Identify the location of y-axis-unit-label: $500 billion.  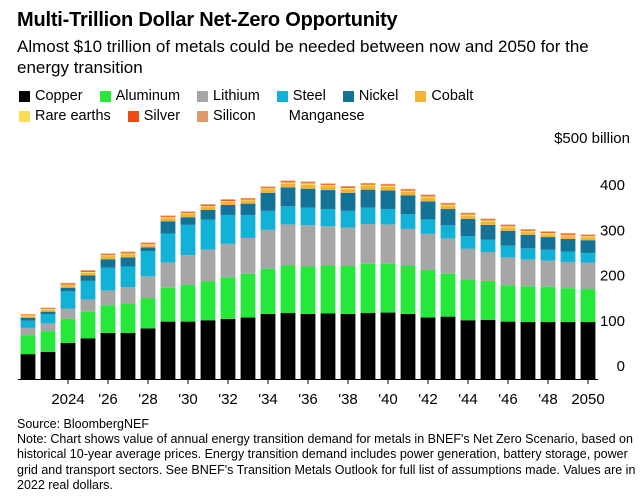
(592, 138).